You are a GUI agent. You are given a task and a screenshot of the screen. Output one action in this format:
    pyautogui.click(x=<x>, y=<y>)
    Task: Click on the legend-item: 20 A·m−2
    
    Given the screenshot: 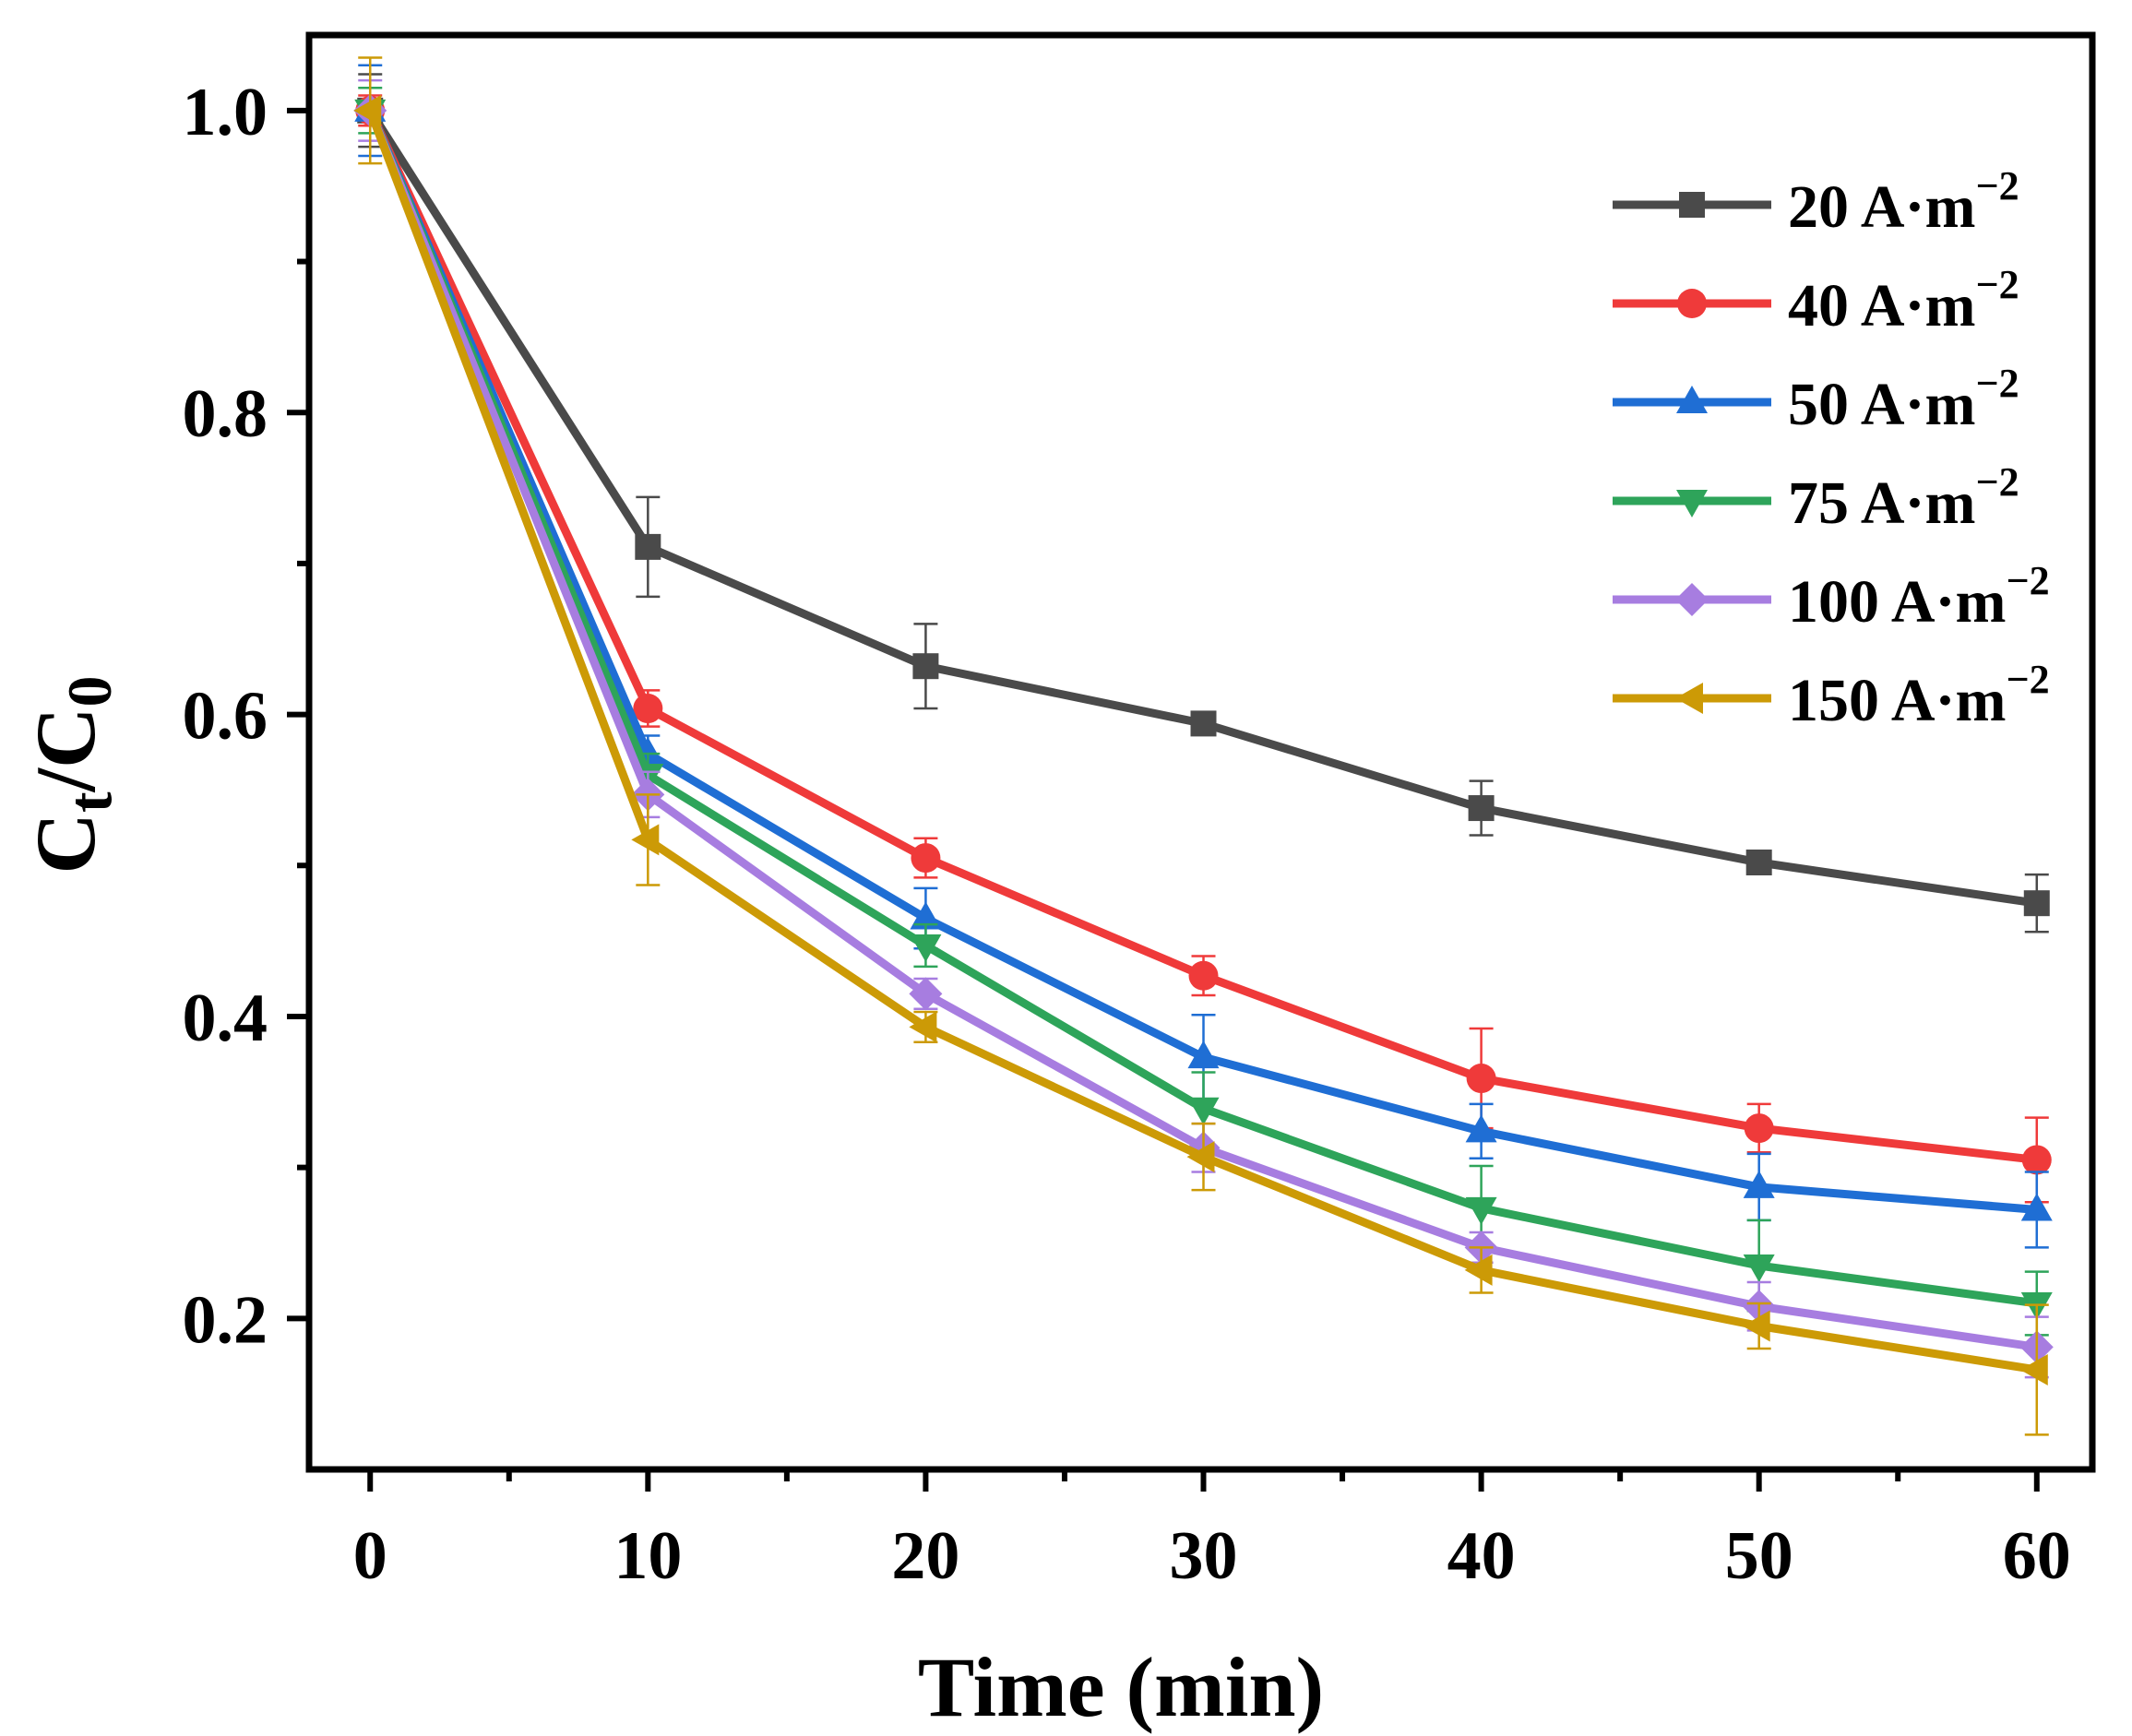 What is the action you would take?
    pyautogui.click(x=1816, y=202)
    